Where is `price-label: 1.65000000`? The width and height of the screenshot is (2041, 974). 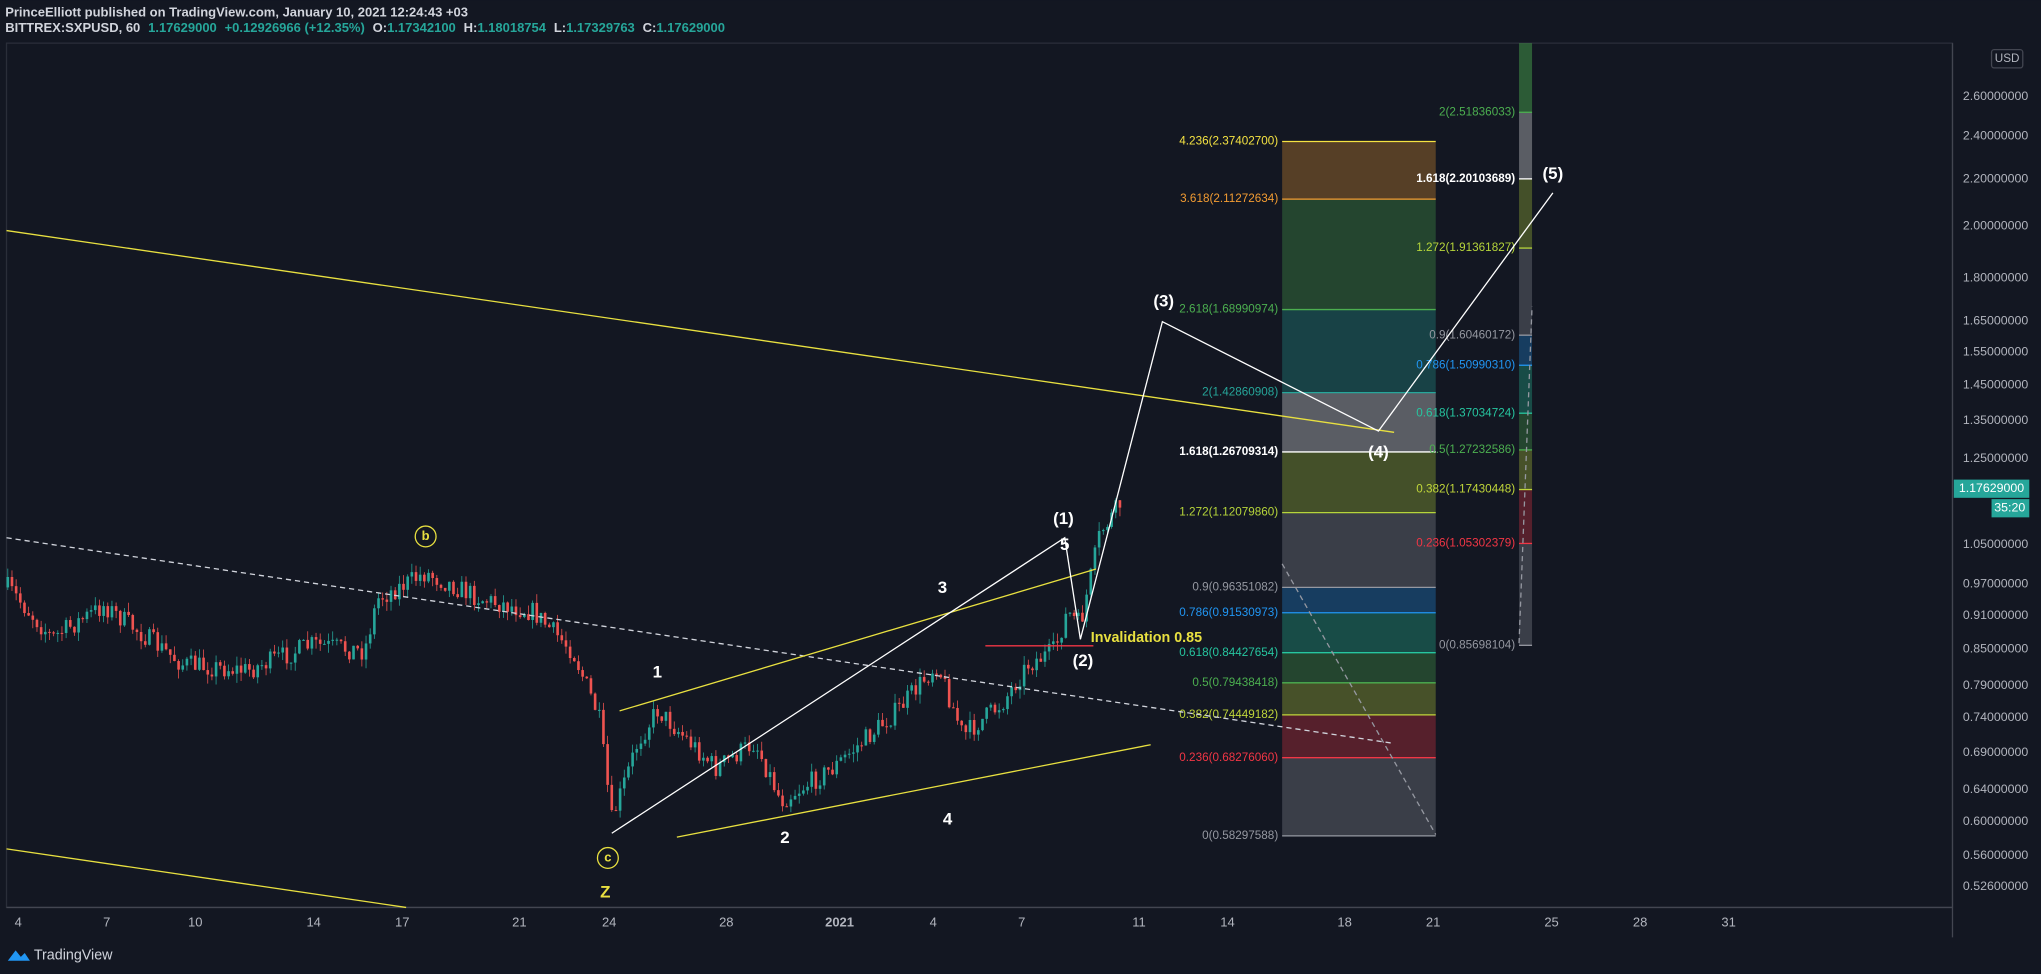 price-label: 1.65000000 is located at coordinates (1995, 321).